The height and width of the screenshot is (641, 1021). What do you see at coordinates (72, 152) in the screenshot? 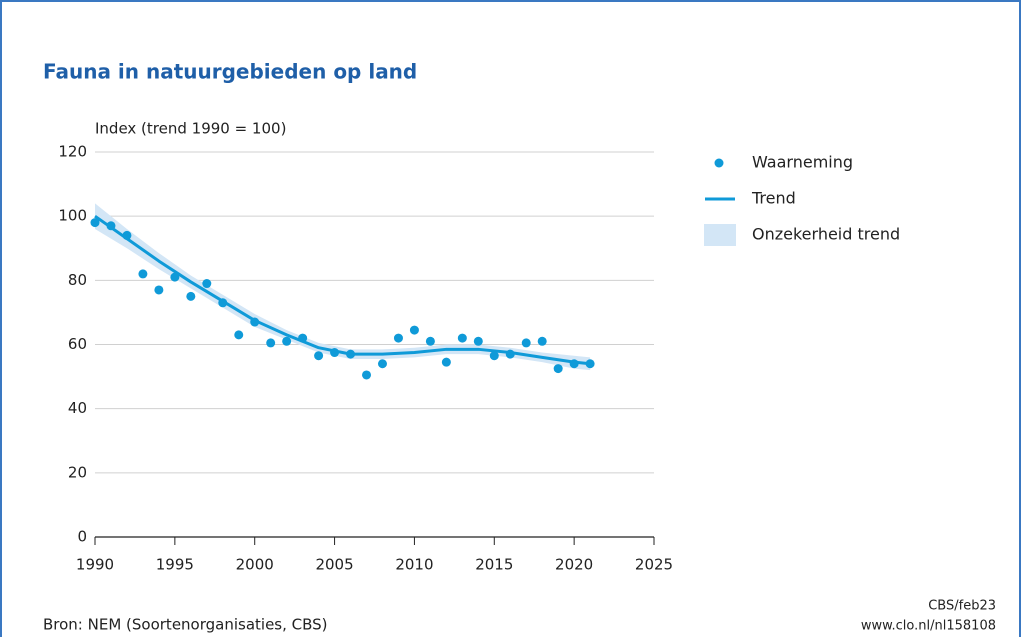
I see `y-tick-label: 120` at bounding box center [72, 152].